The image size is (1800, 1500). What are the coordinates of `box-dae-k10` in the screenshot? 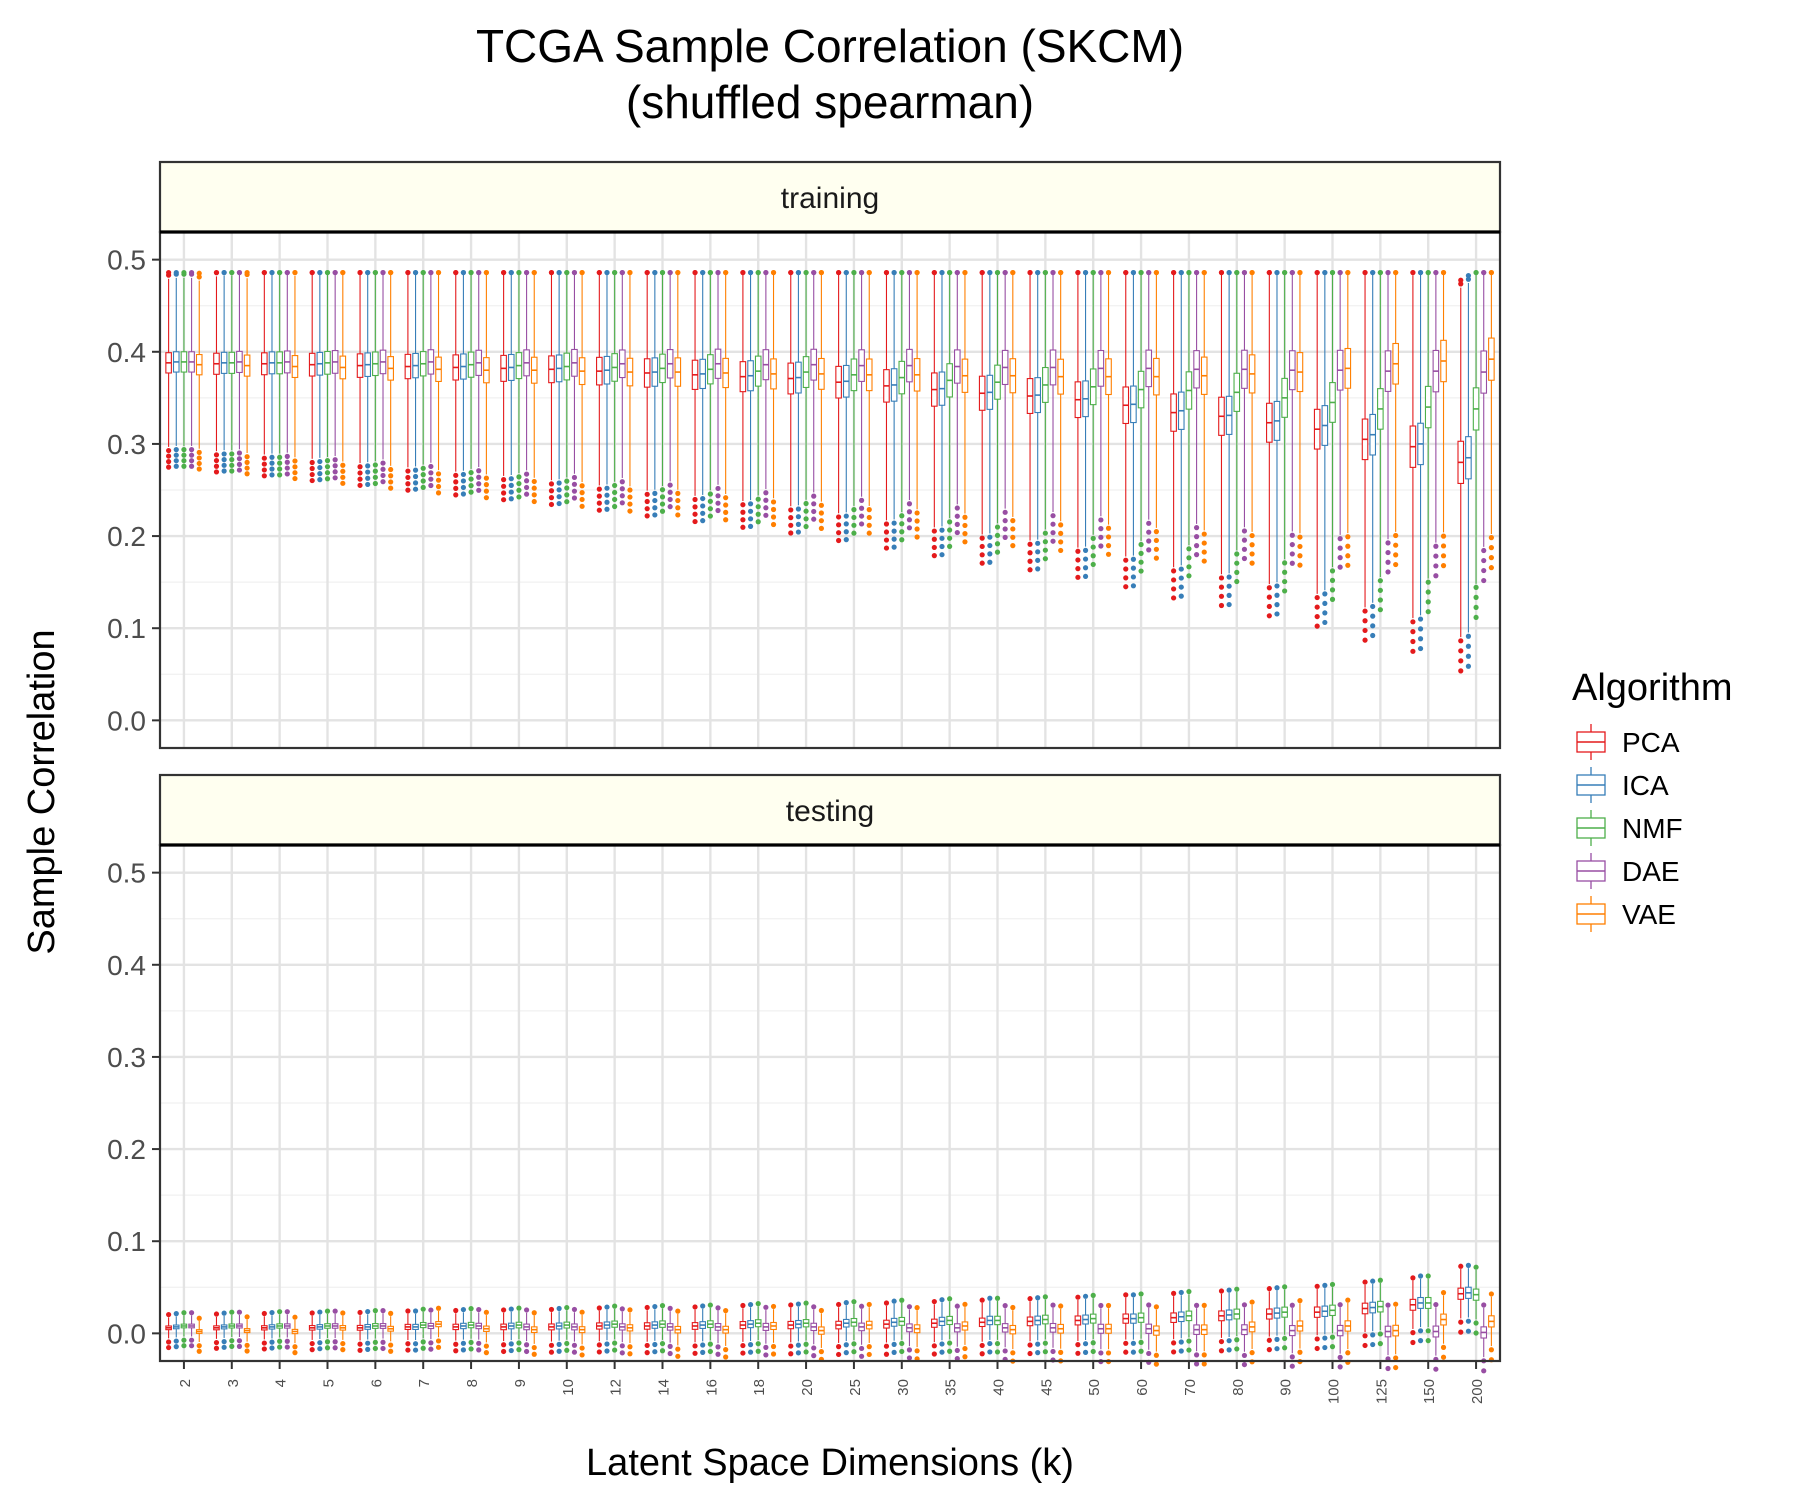 It's located at (574, 385).